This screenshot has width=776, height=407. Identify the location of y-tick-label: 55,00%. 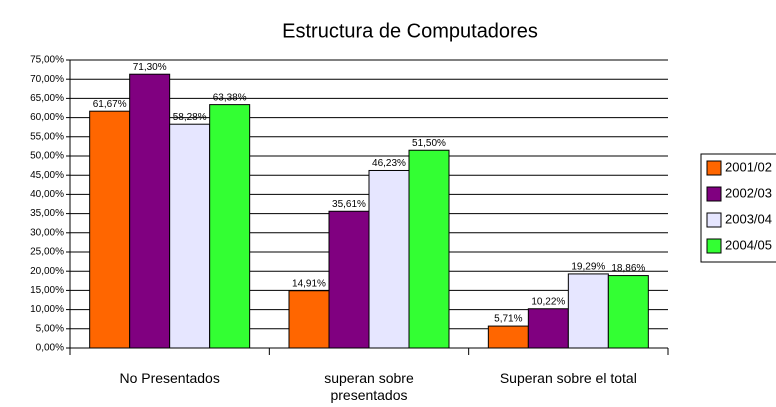
(47, 136).